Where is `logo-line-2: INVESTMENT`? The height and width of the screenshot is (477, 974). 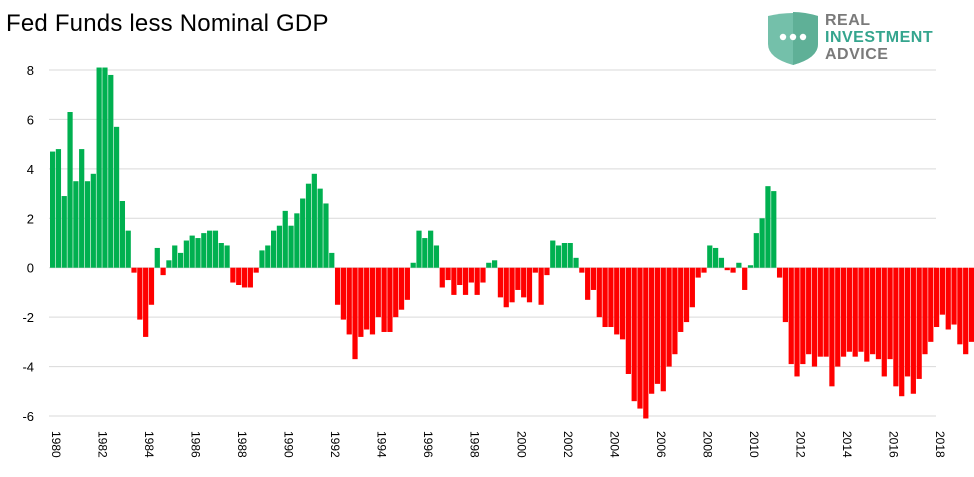
logo-line-2: INVESTMENT is located at coordinates (879, 37).